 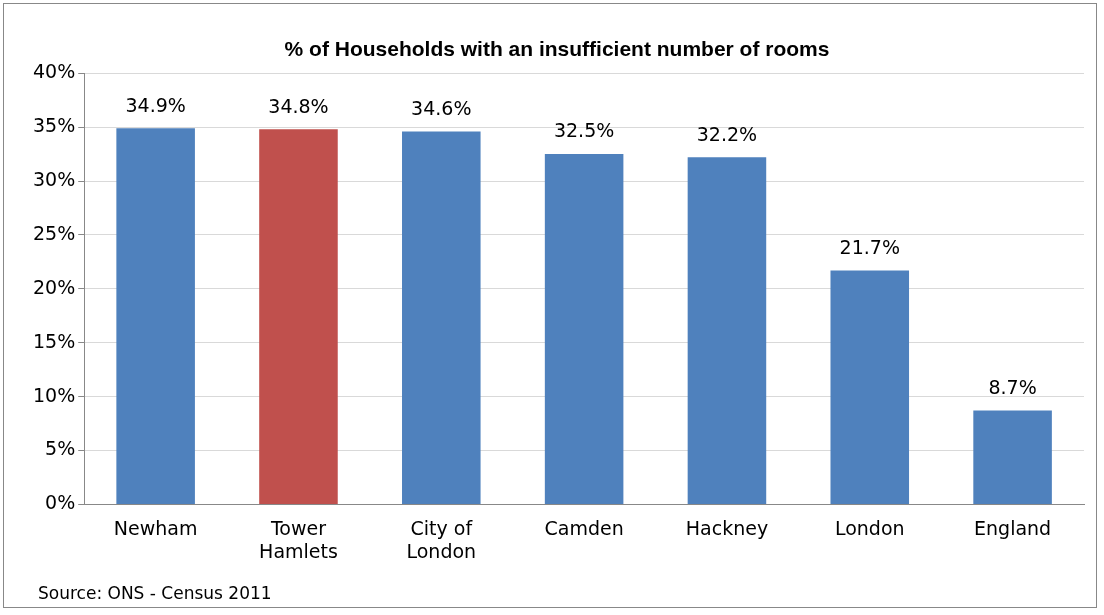 What do you see at coordinates (54, 340) in the screenshot?
I see `y-tick-label: 15%` at bounding box center [54, 340].